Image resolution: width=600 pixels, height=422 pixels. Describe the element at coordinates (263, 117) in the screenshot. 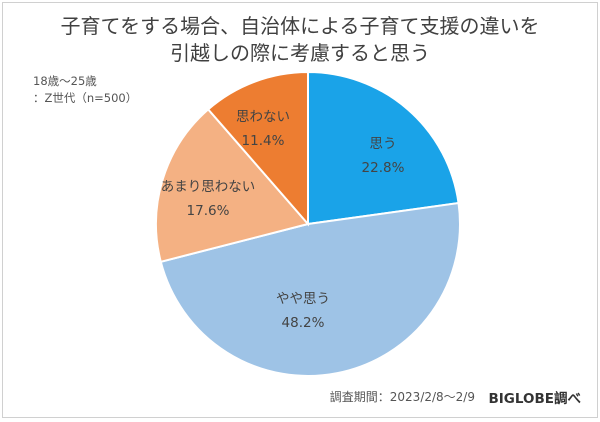

I see `slice-label-4: 思わない` at that location.